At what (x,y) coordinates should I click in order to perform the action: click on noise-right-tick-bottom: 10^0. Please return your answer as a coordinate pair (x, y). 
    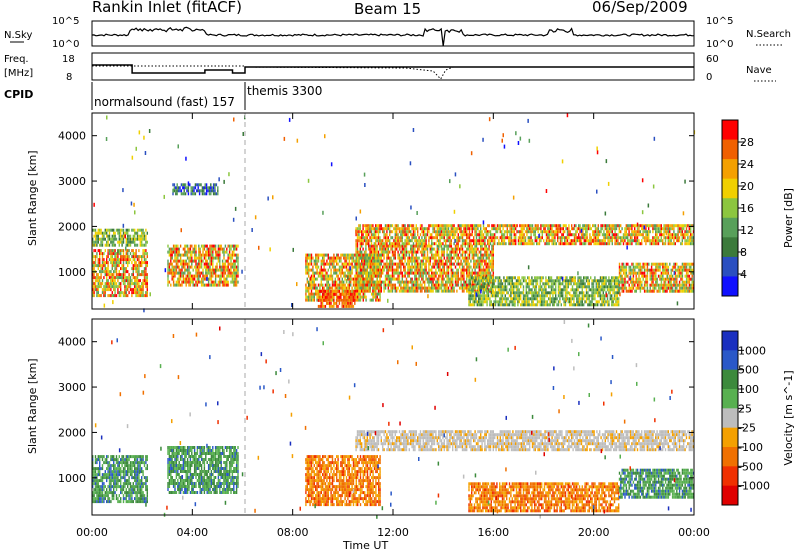
    Looking at the image, I should click on (719, 44).